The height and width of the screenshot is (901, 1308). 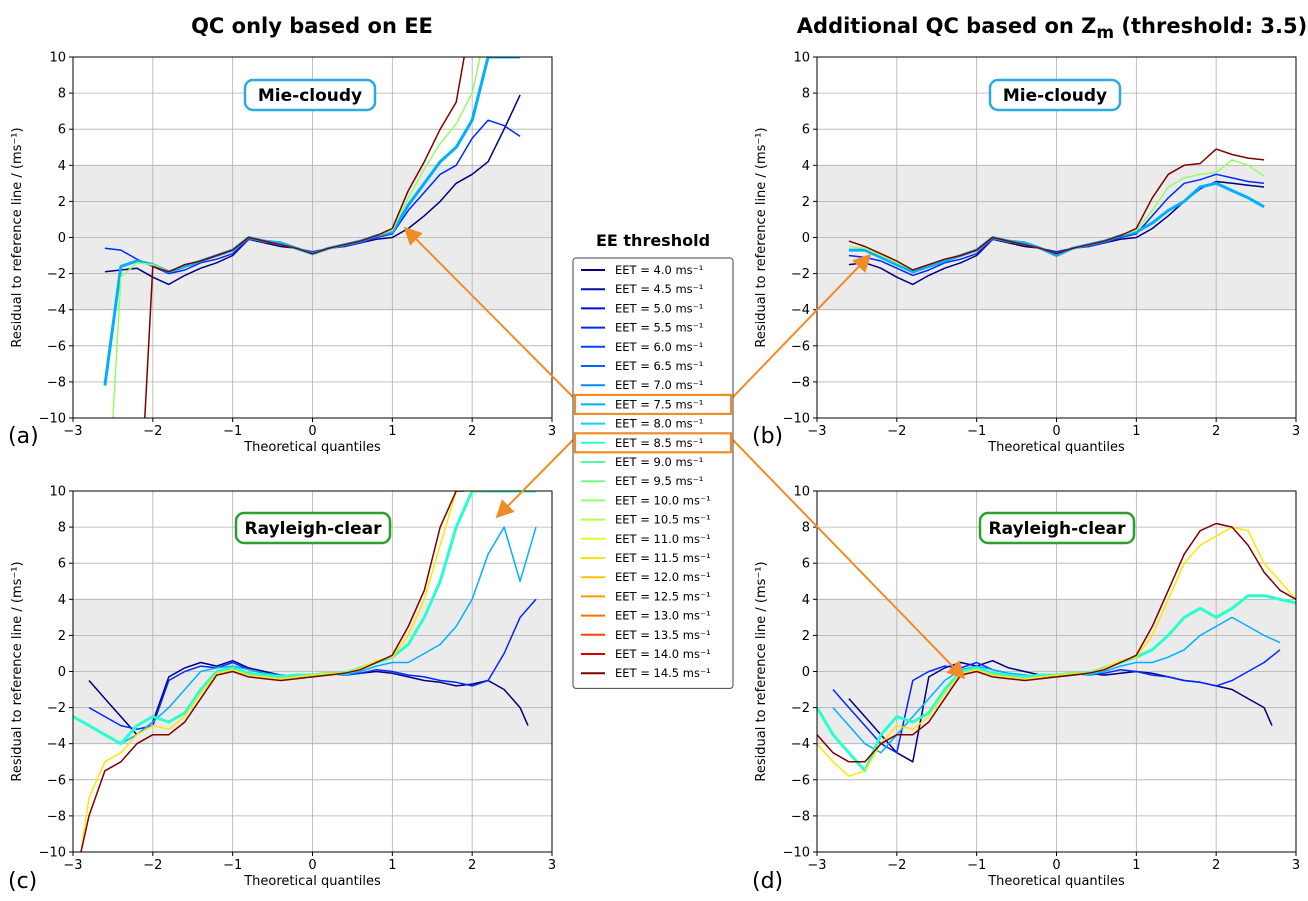 I want to click on badge-label: Rayleigh-clear, so click(x=1058, y=529).